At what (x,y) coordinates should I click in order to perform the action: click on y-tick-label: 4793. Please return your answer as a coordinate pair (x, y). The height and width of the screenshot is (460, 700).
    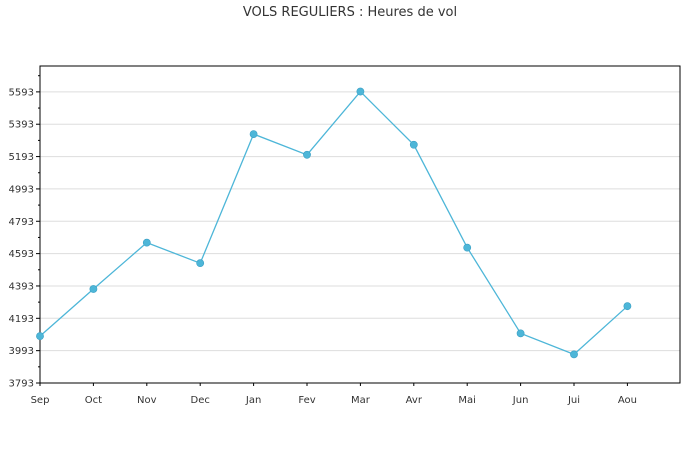
    Looking at the image, I should click on (21, 222).